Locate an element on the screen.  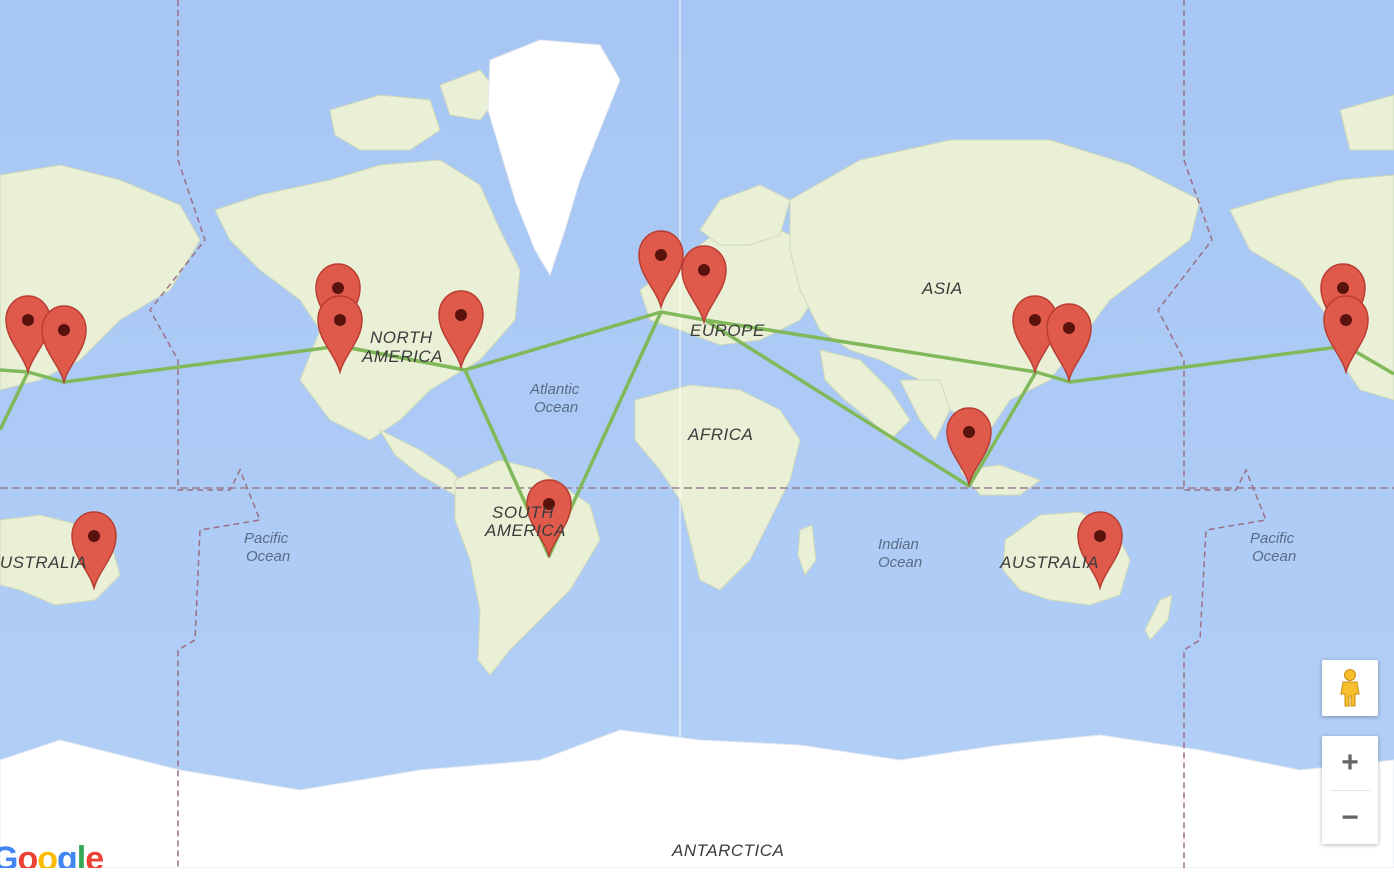
label-australia: AUSTRALIA is located at coordinates (1049, 562).